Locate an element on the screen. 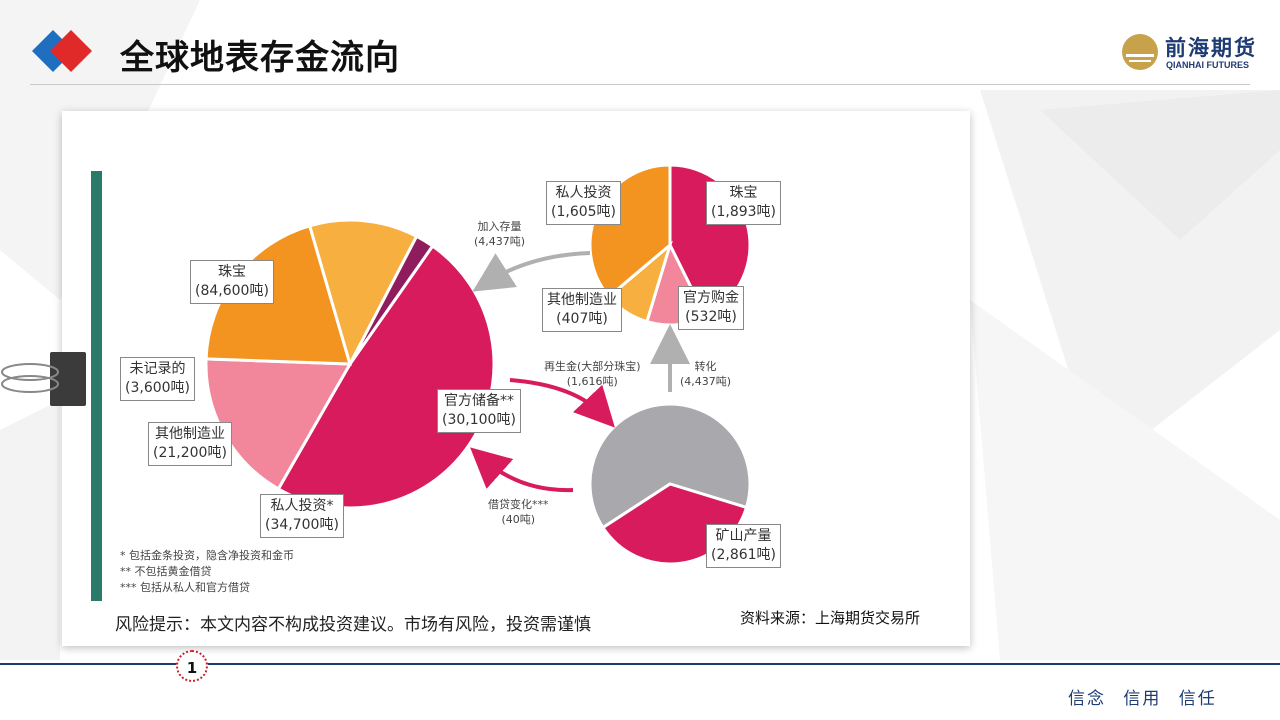 Image resolution: width=1280 pixels, height=720 pixels. brand-logo-icon is located at coordinates (1140, 52).